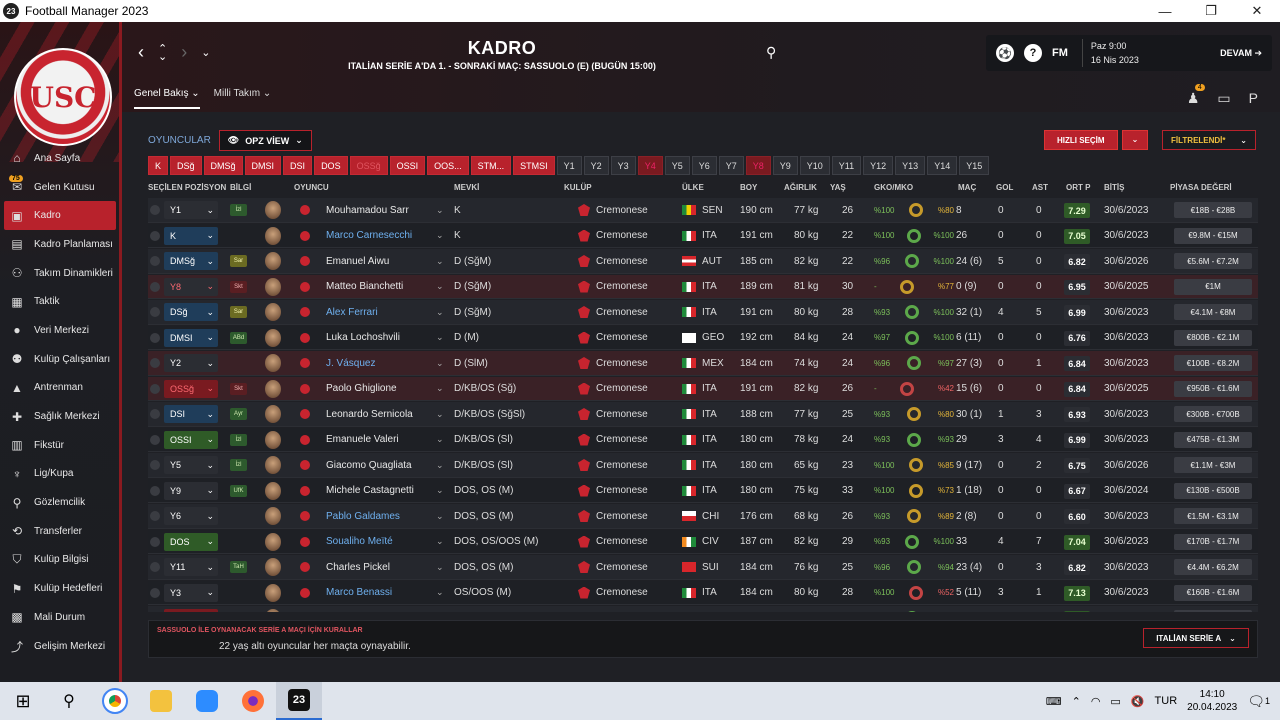 The height and width of the screenshot is (720, 1280). Describe the element at coordinates (238, 465) in the screenshot. I see `info-badge: İzl` at that location.